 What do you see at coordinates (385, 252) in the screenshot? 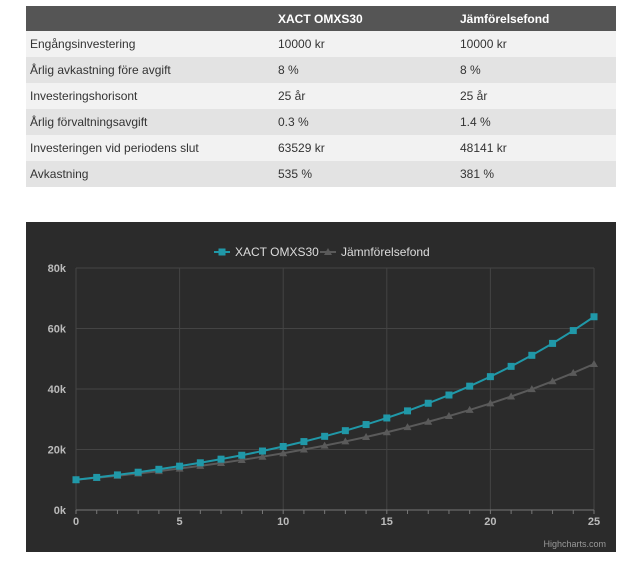
I see `legend-label: Jämnförelsefond` at bounding box center [385, 252].